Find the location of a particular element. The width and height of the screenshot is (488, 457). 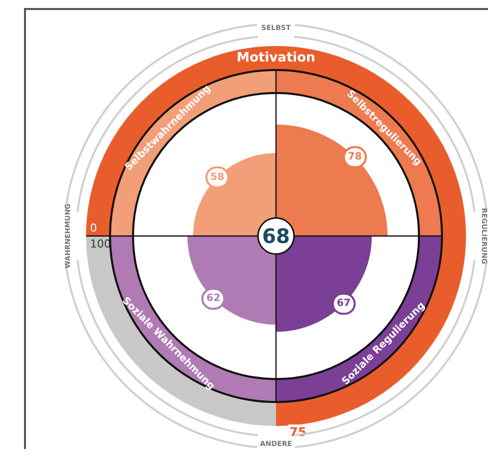

data-label: 62 is located at coordinates (213, 298).